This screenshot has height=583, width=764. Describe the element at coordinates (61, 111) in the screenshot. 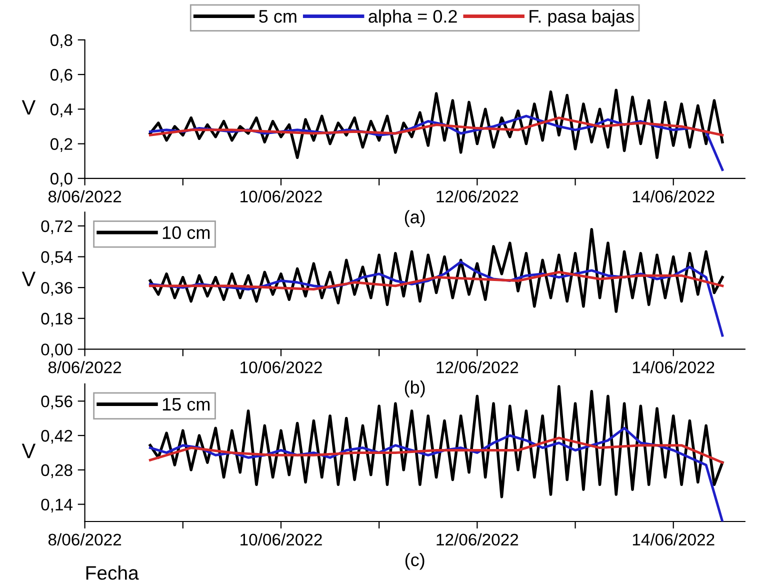

I see `y-tick-label: 0,4` at that location.